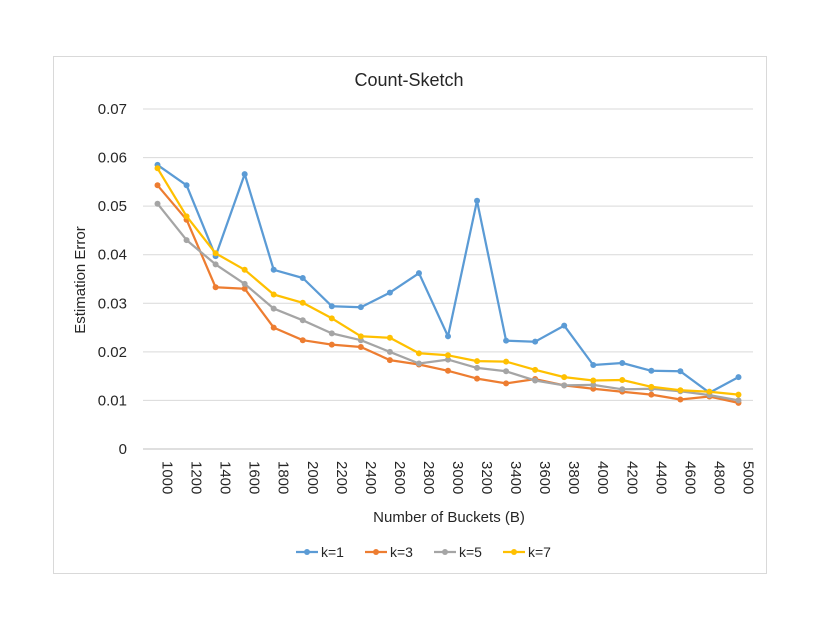 The width and height of the screenshot is (830, 642). What do you see at coordinates (401, 552) in the screenshot?
I see `legend-label: k=3` at bounding box center [401, 552].